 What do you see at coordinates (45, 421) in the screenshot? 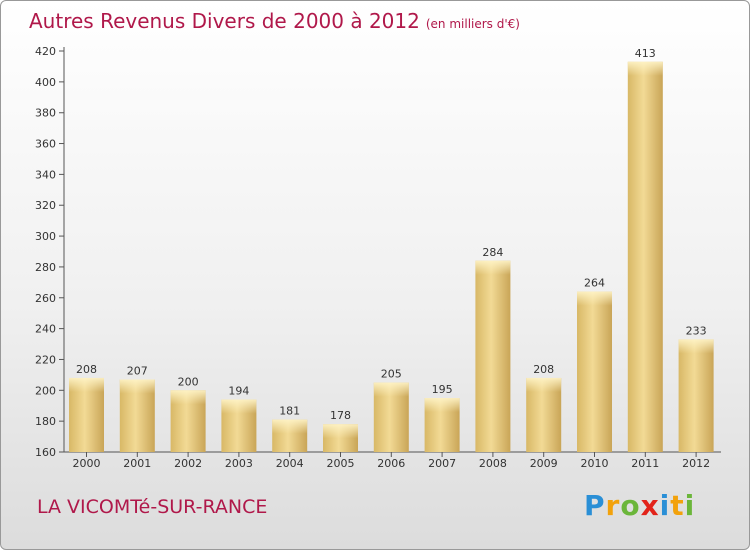
I see `y-tick-label: 180` at bounding box center [45, 421].